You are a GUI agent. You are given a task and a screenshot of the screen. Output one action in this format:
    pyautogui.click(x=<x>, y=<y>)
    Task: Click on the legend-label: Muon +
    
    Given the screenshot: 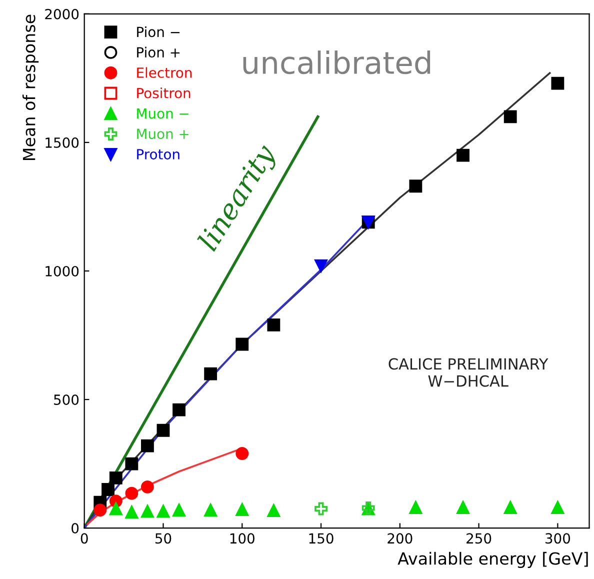 What is the action you would take?
    pyautogui.click(x=162, y=134)
    